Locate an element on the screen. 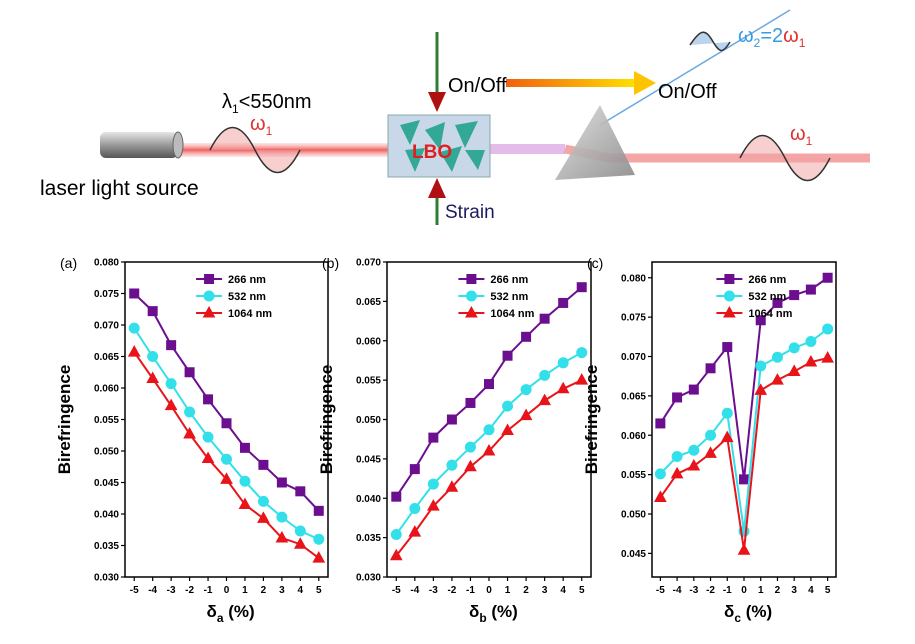 This screenshot has height=644, width=915. omega-label: ω1 is located at coordinates (801, 135).